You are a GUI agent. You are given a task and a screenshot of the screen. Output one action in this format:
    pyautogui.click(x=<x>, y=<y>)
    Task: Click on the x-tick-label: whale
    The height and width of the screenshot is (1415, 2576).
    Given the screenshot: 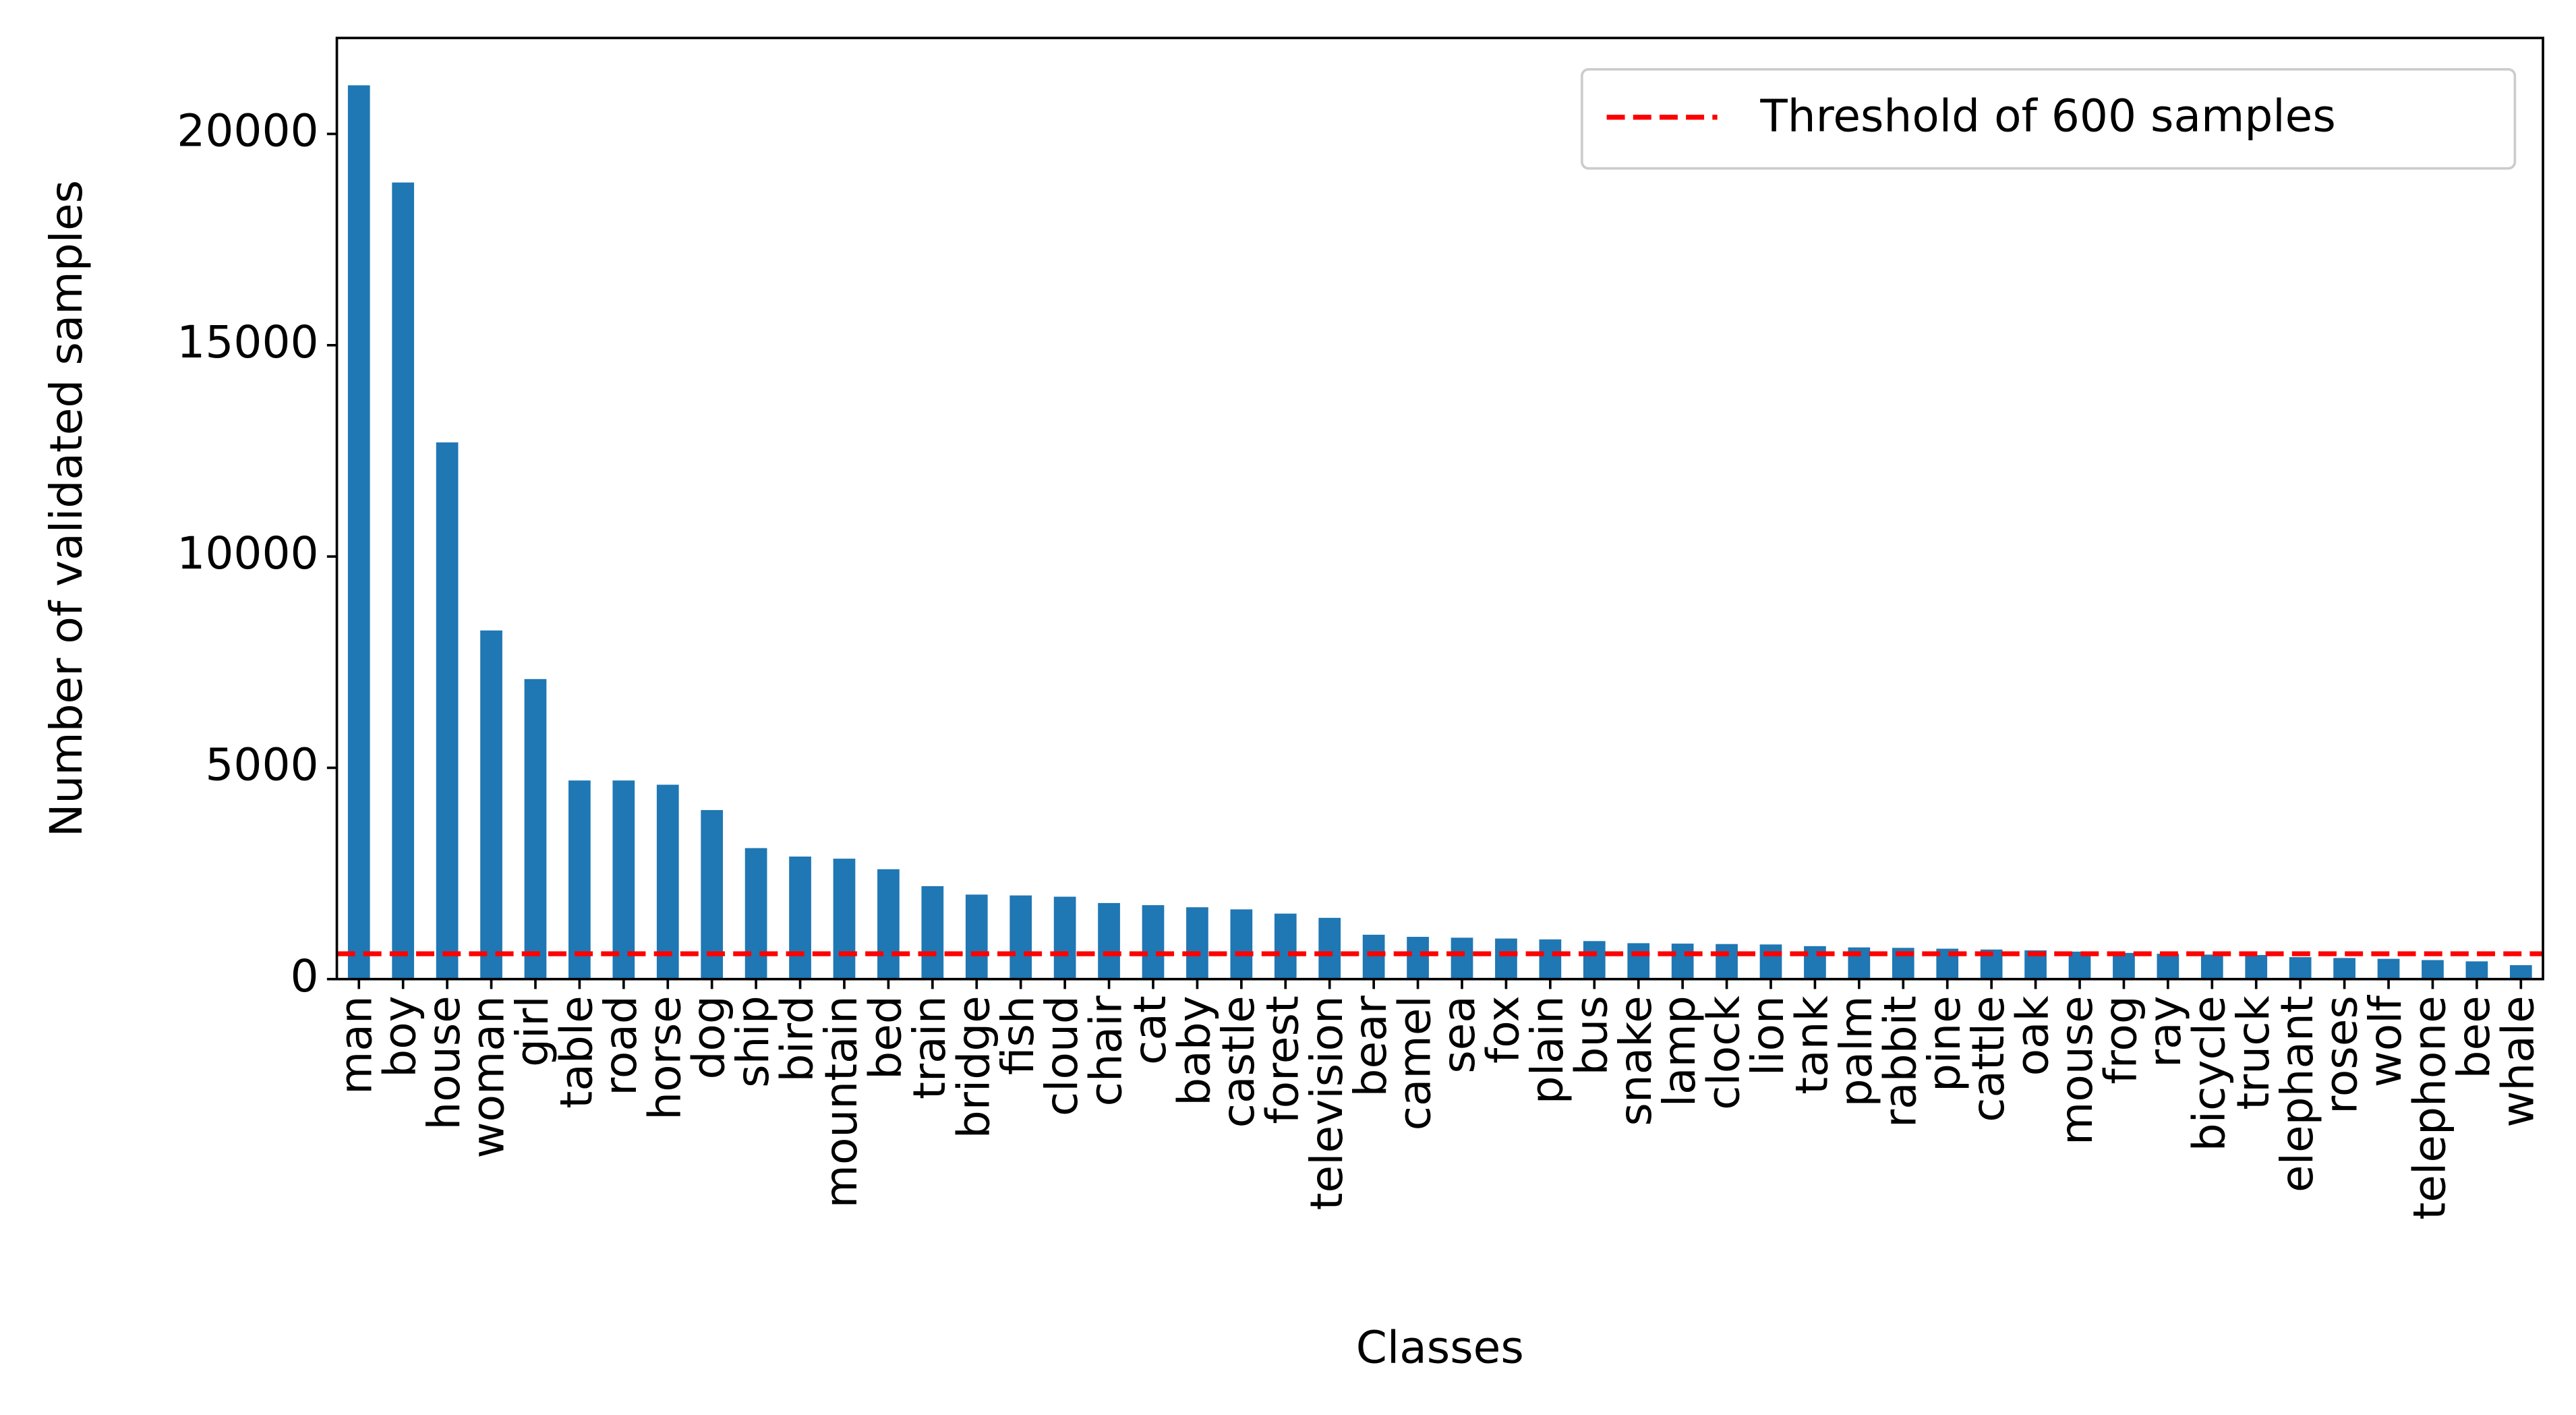 What is the action you would take?
    pyautogui.click(x=2518, y=1061)
    